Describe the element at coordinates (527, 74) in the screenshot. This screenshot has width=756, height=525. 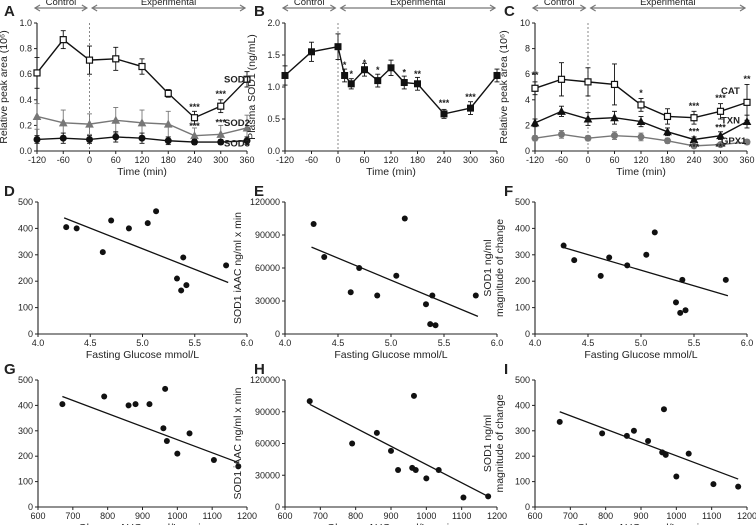
I see `y-tick-label: 6` at that location.